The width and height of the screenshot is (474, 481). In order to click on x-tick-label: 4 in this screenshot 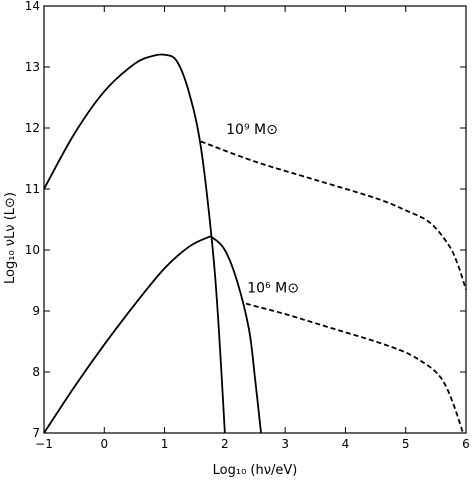, I will do `click(346, 444)`.